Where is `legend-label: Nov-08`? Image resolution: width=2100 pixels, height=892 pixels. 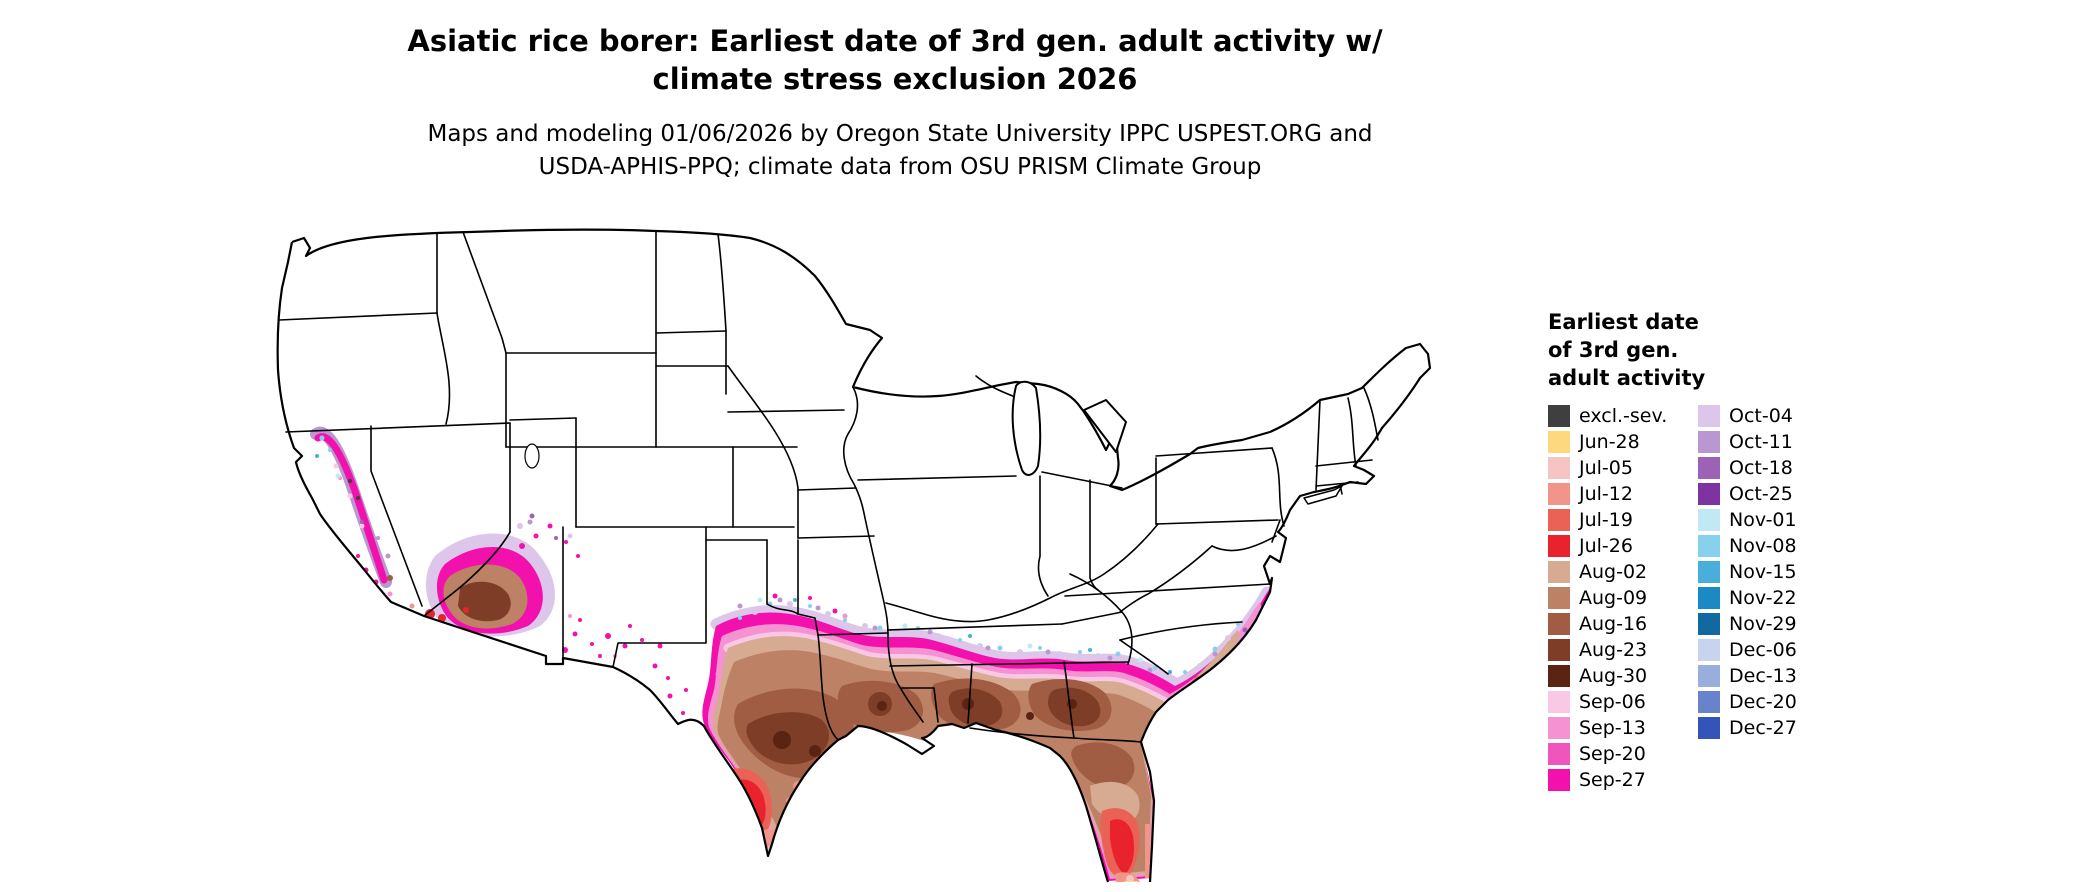 legend-label: Nov-08 is located at coordinates (1763, 545).